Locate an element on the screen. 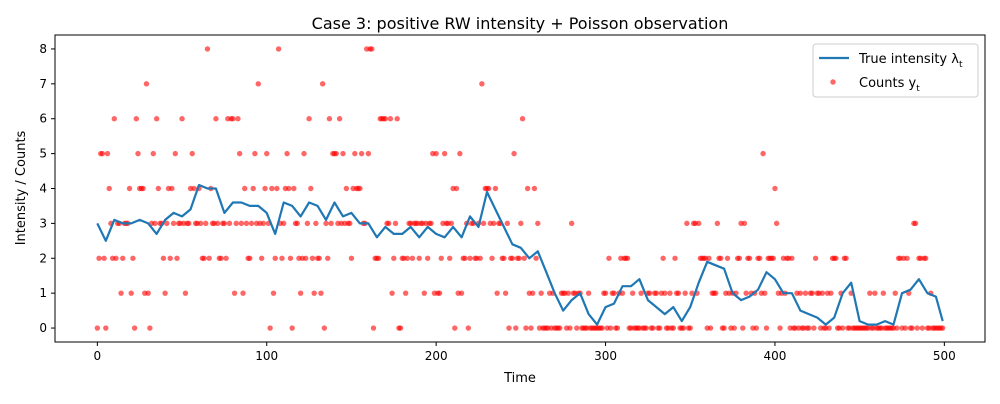 The image size is (1000, 404). y-tick-label: 4 is located at coordinates (43, 189).